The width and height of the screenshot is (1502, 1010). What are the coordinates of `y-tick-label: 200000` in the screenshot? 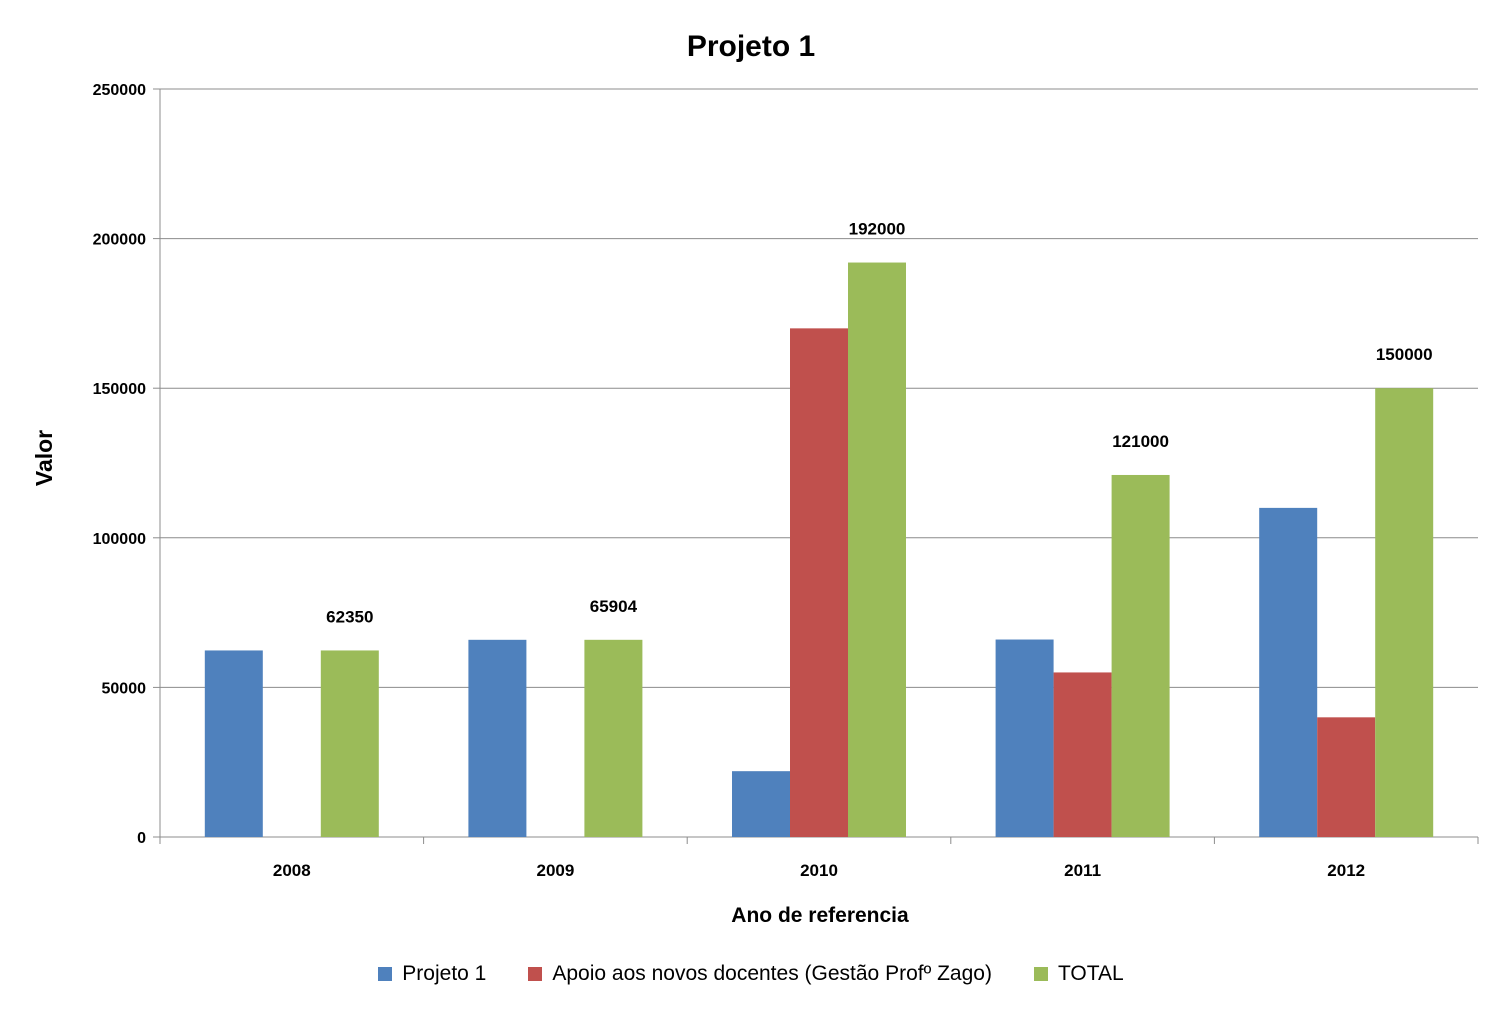 It's located at (119, 240).